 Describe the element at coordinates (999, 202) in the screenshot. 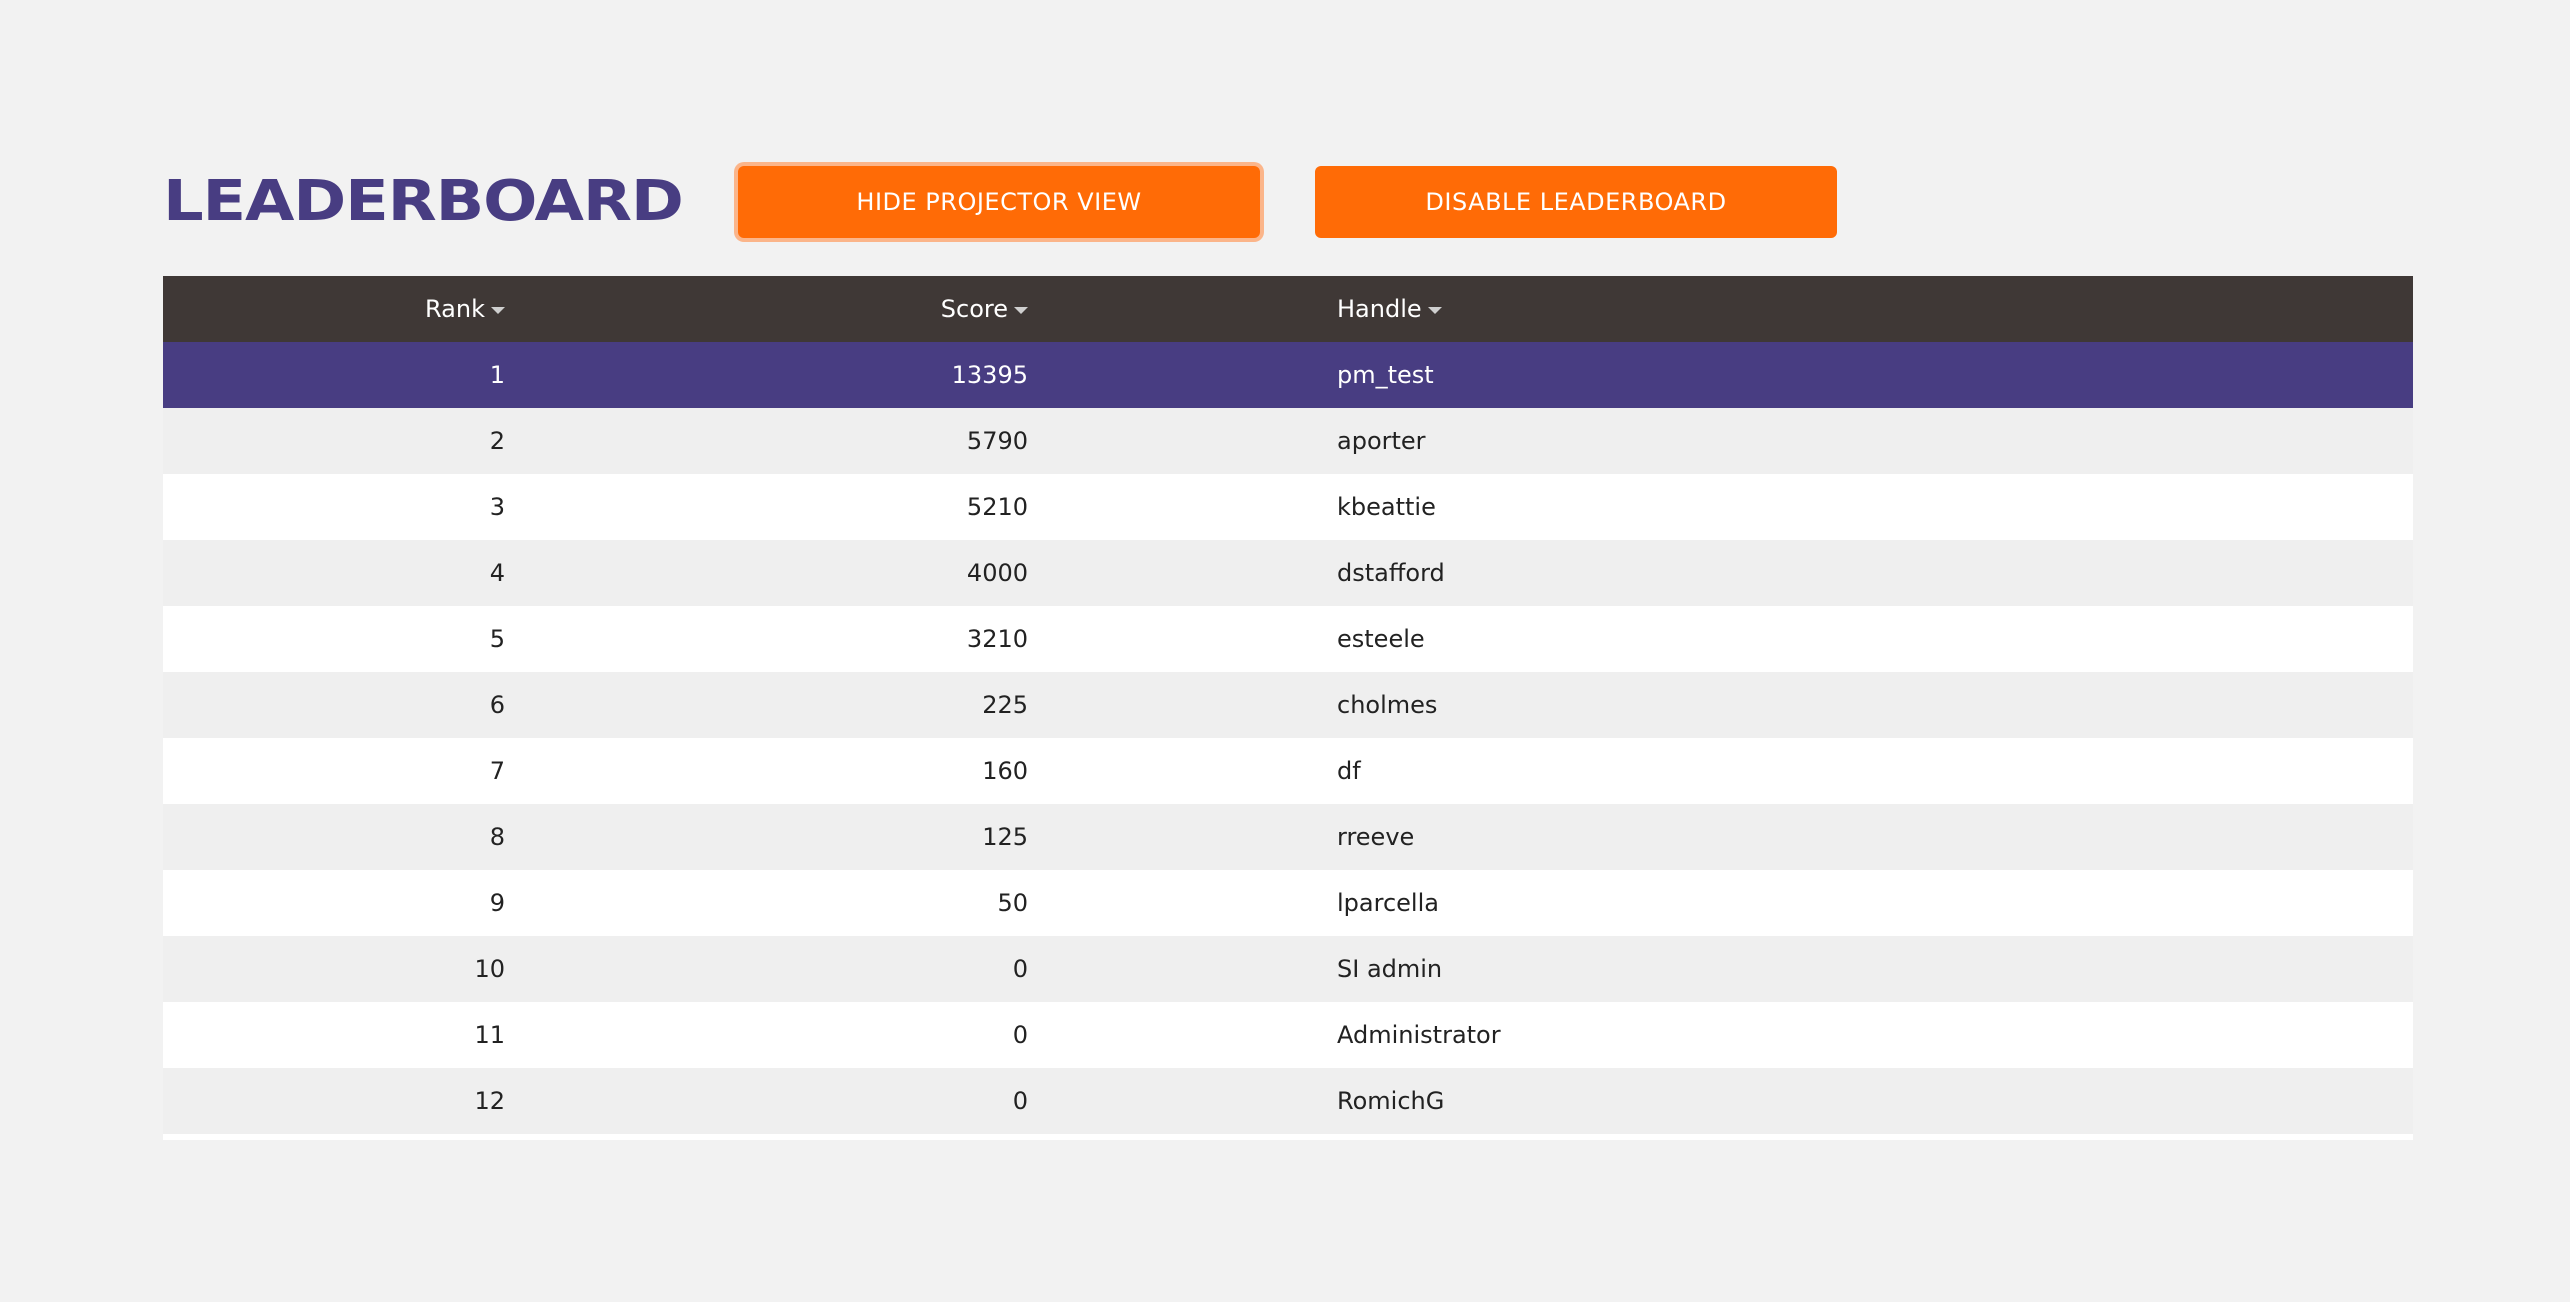

I see `hide-projector-view-button: HIDE PROJECTOR VIEW` at that location.